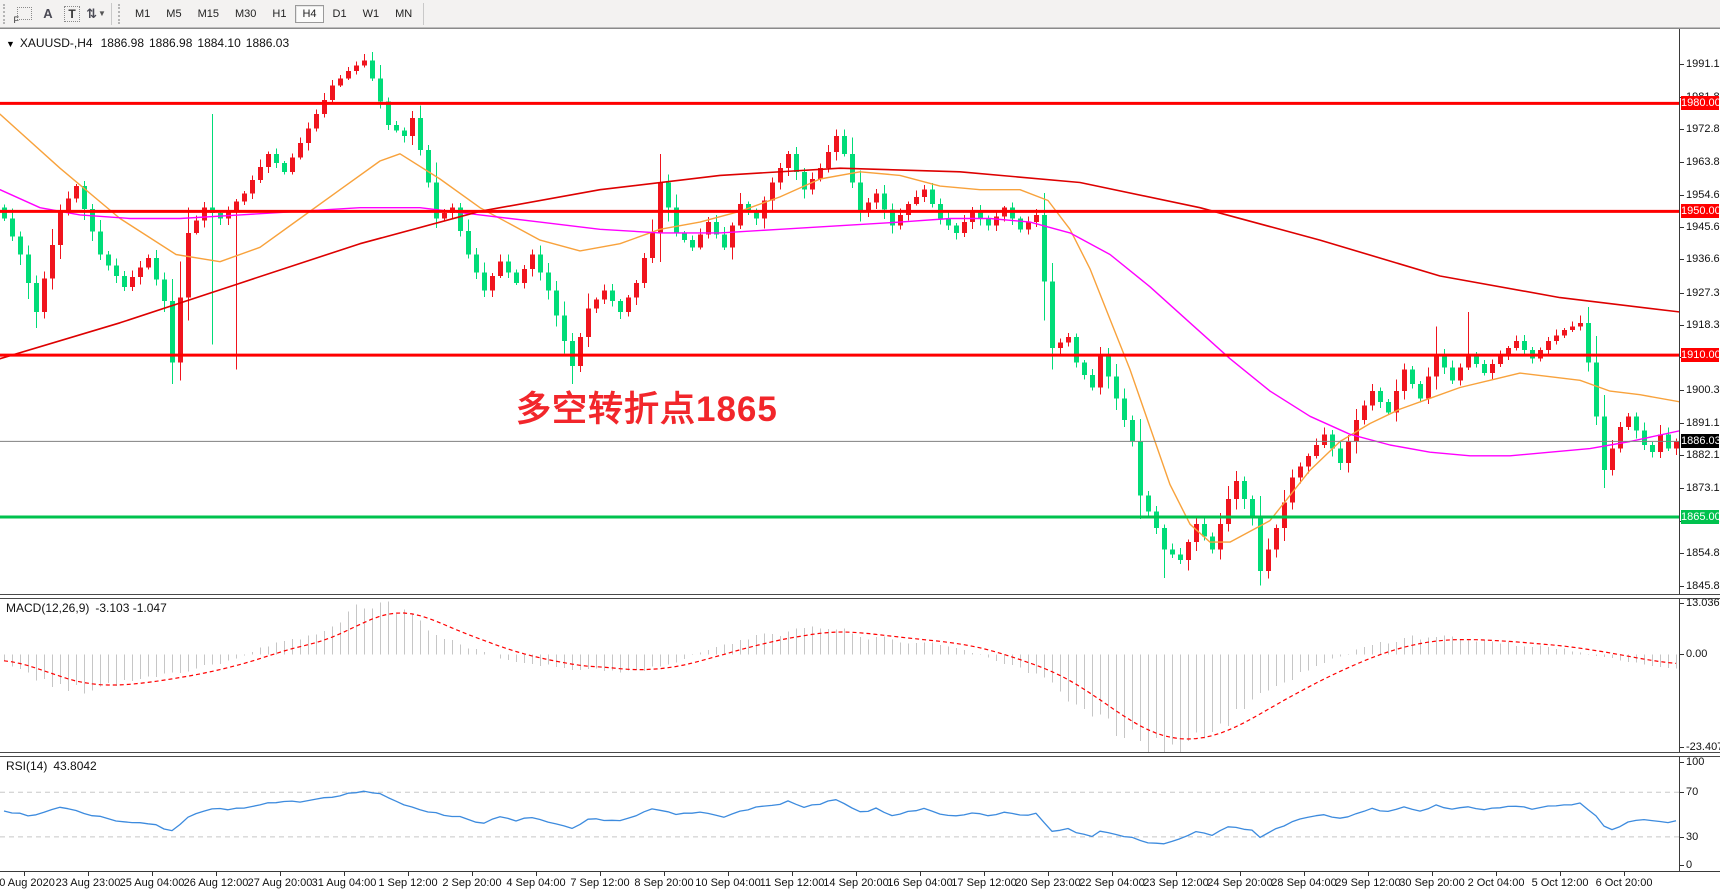 The height and width of the screenshot is (893, 1720). What do you see at coordinates (647, 409) in the screenshot?
I see `chart-annotation: 多空转折点1865` at bounding box center [647, 409].